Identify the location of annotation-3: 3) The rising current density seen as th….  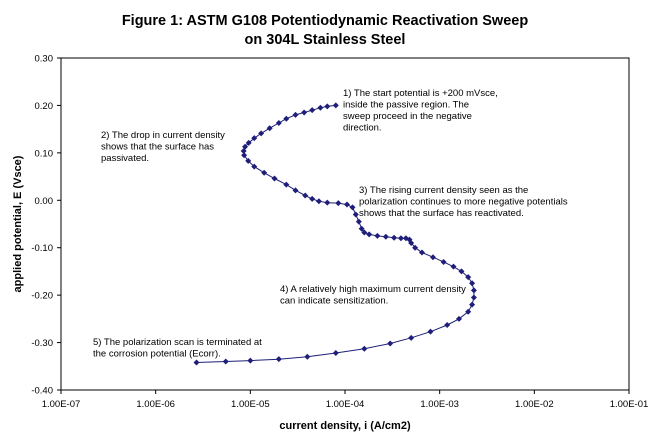
(463, 202).